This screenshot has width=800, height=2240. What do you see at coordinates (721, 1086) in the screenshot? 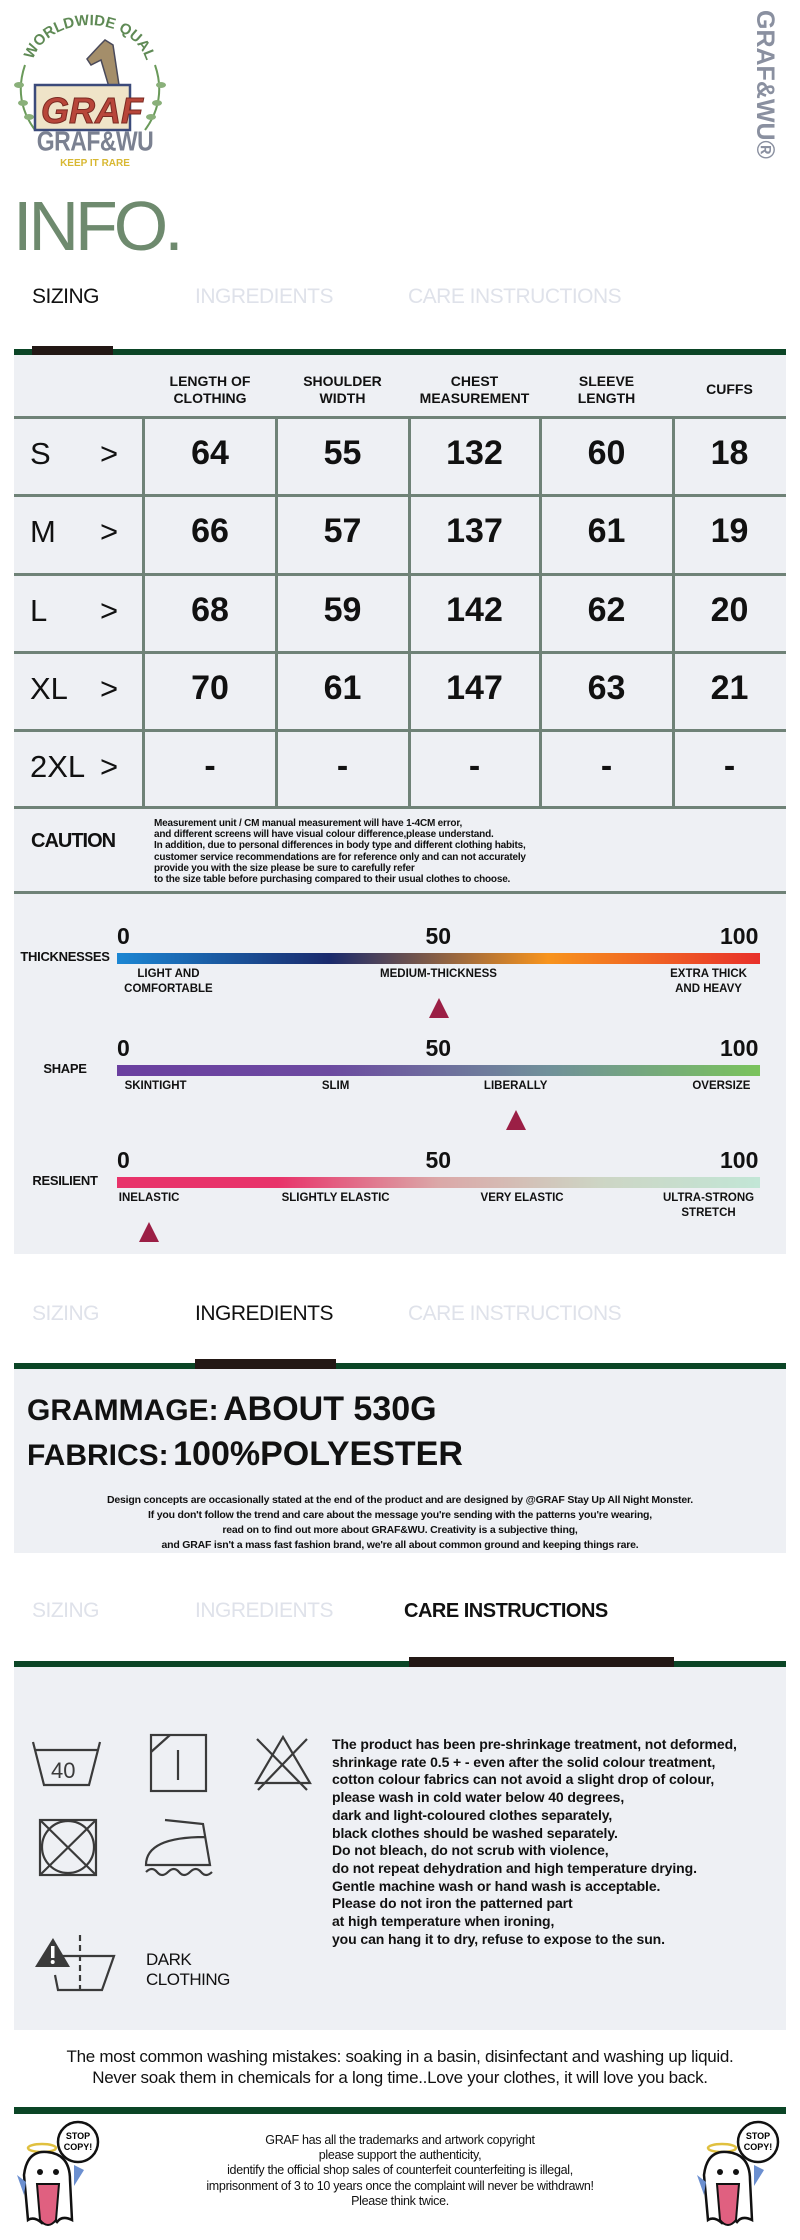
I see `scale-stop-label: OVERSIZE` at bounding box center [721, 1086].